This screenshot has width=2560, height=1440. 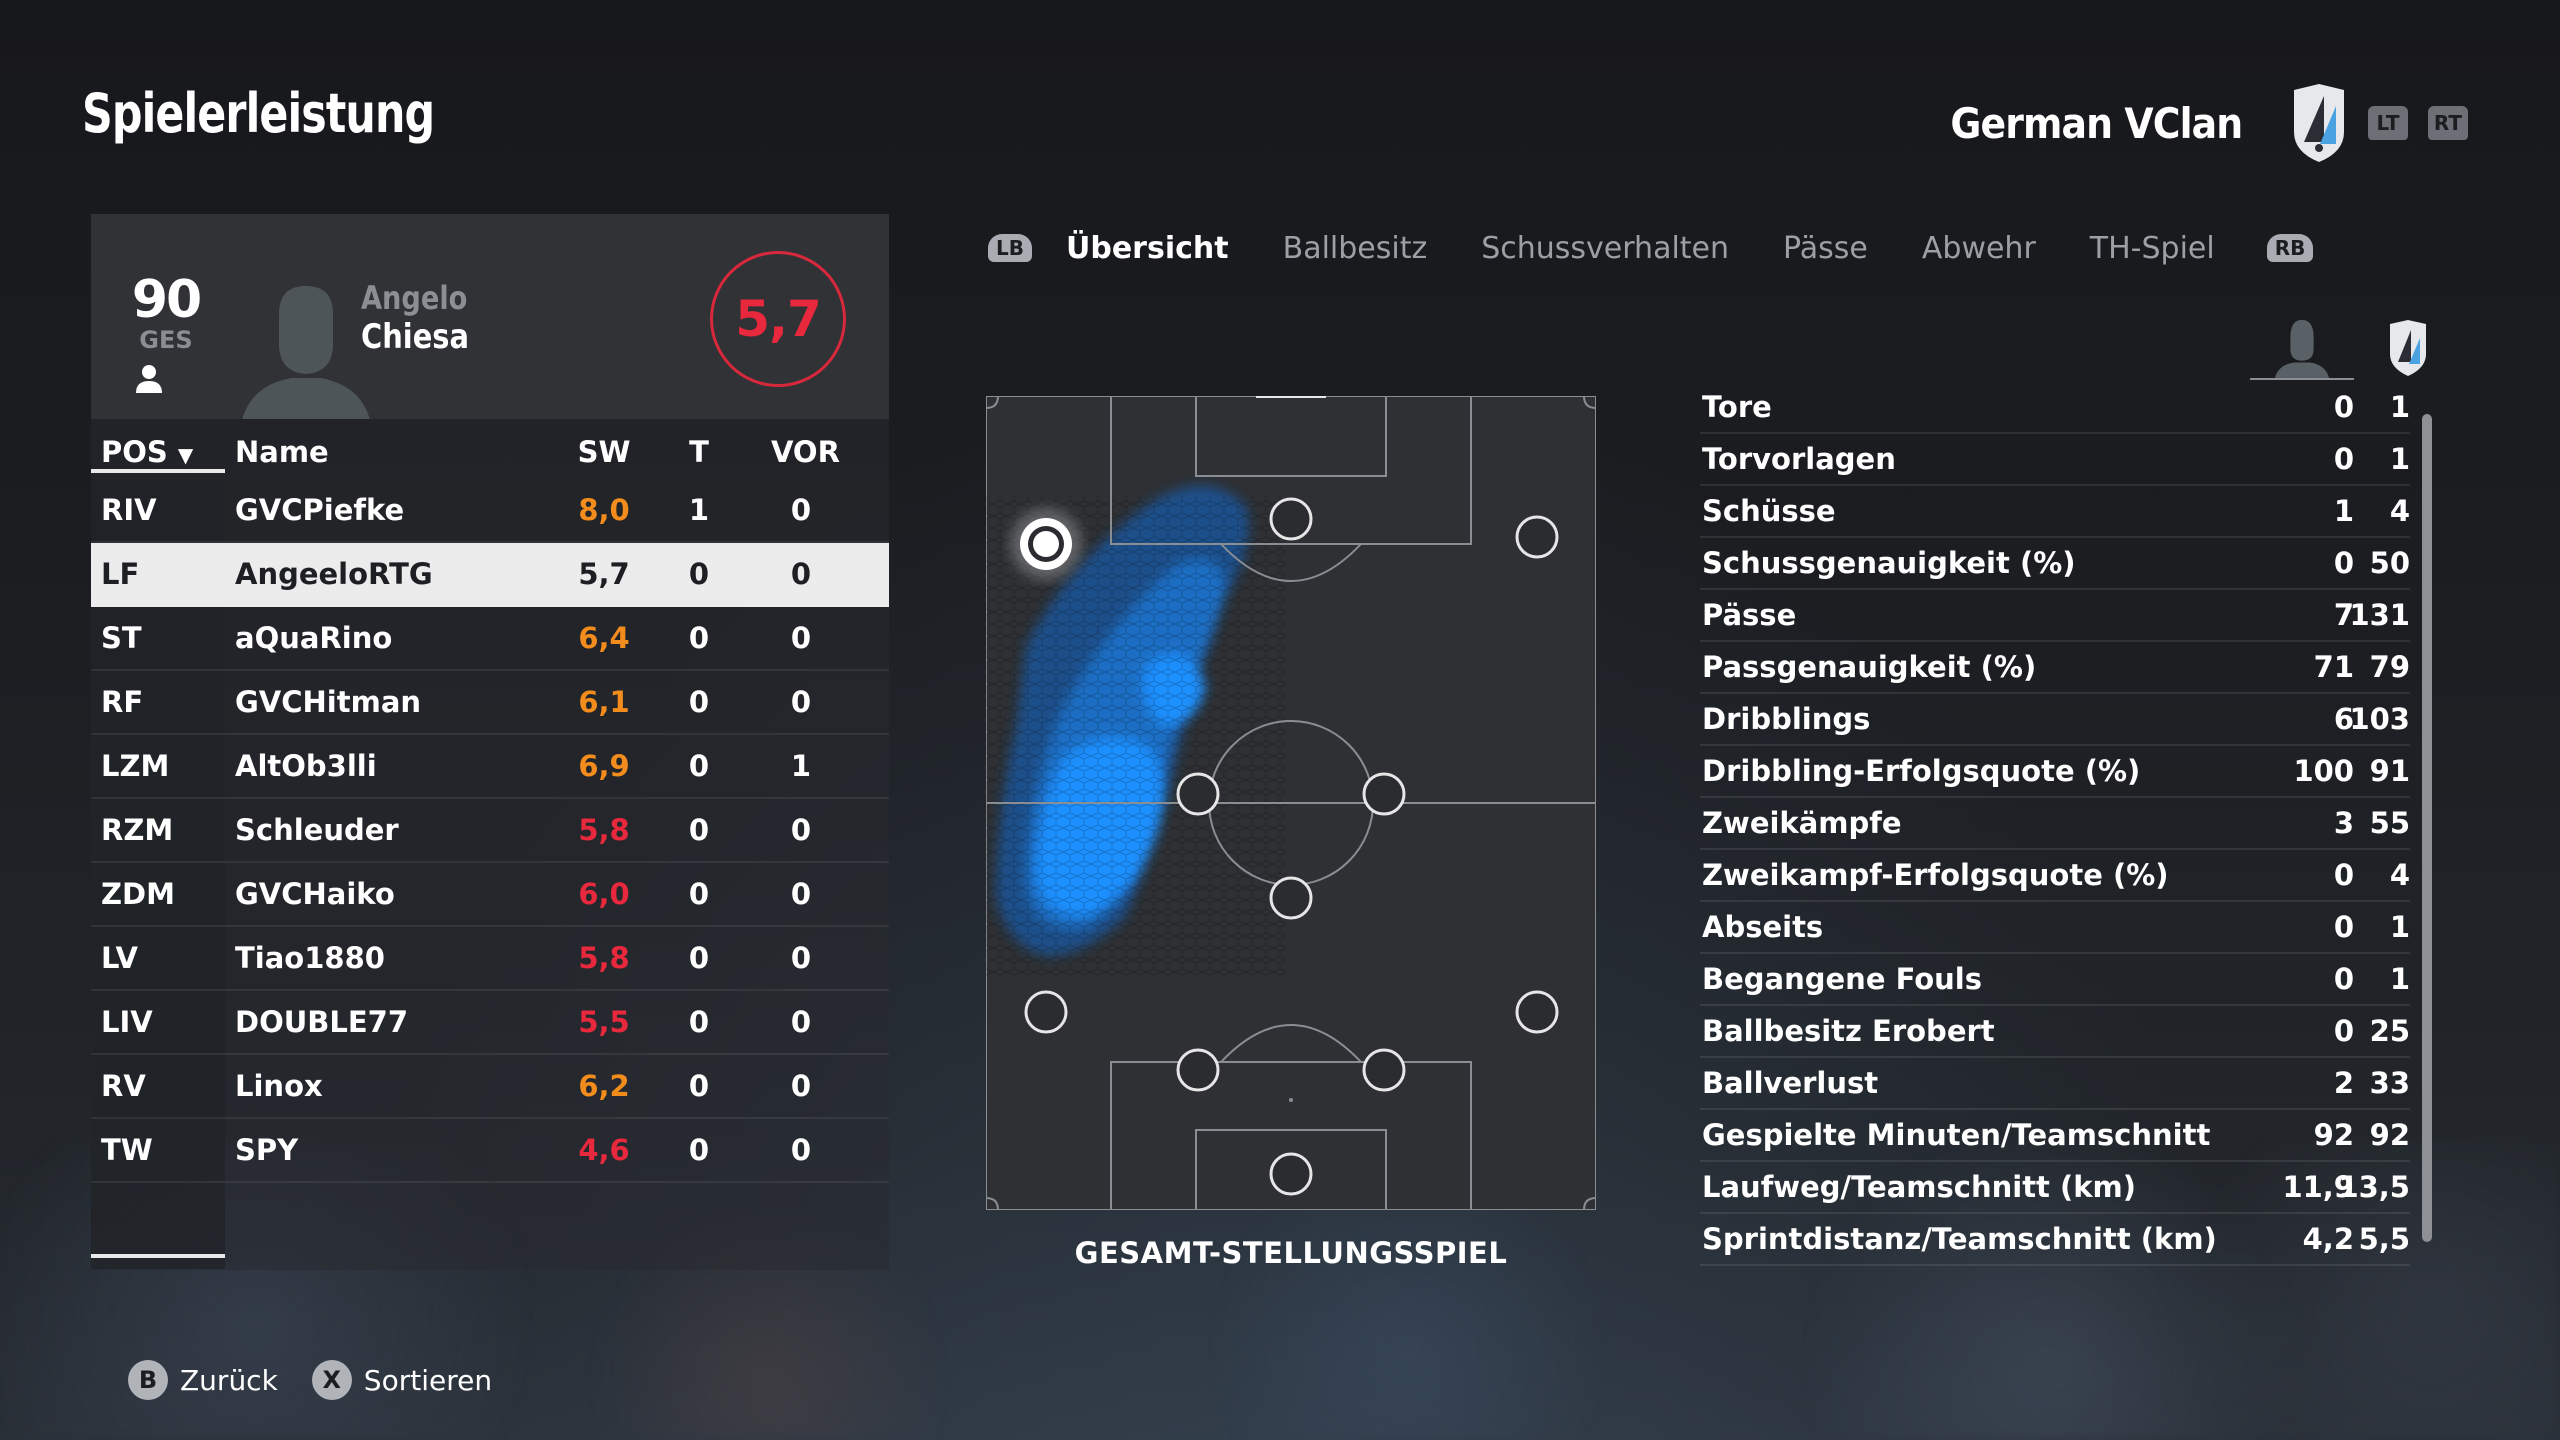 What do you see at coordinates (2448, 123) in the screenshot?
I see `rt-trigger-icon: RT` at bounding box center [2448, 123].